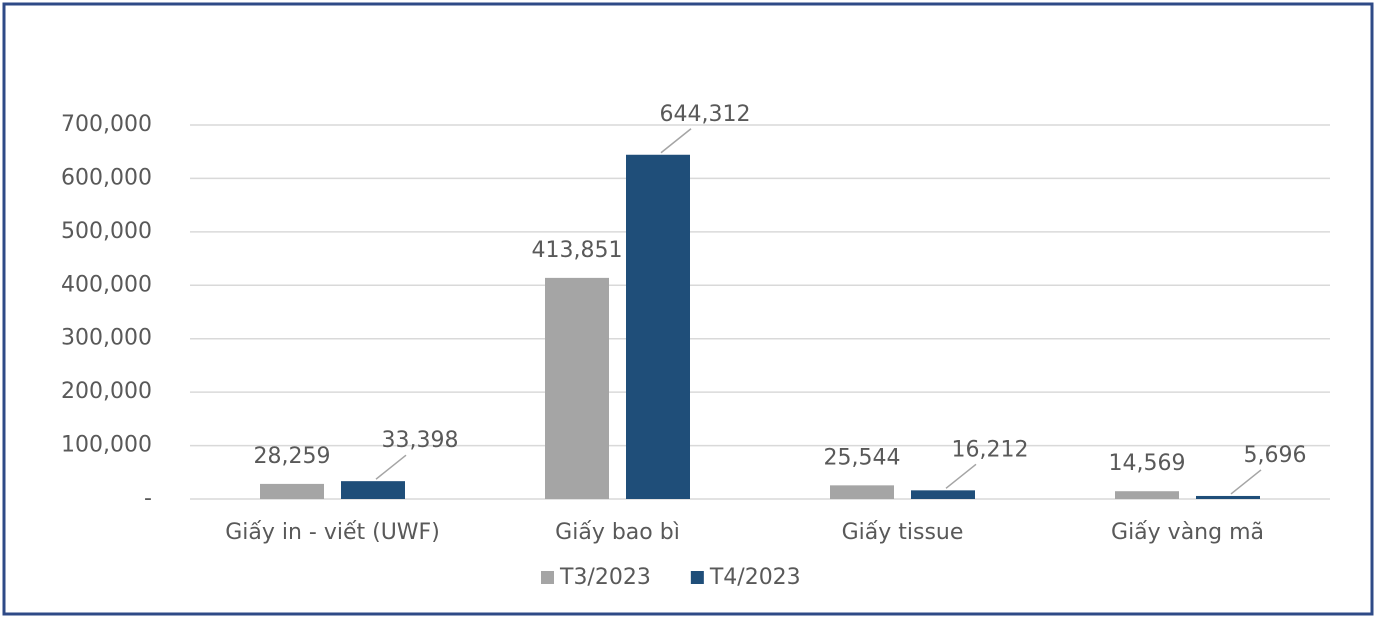  I want to click on data-label: 14,569, so click(1147, 463).